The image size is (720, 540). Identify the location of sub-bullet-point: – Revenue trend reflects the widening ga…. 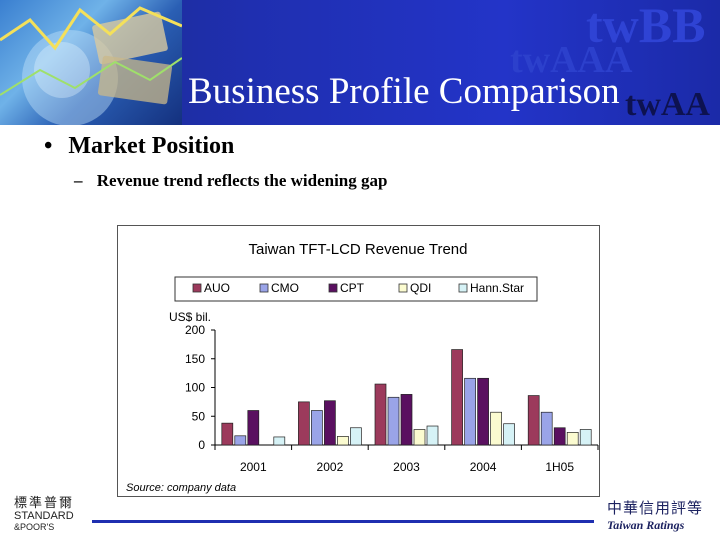
(230, 181).